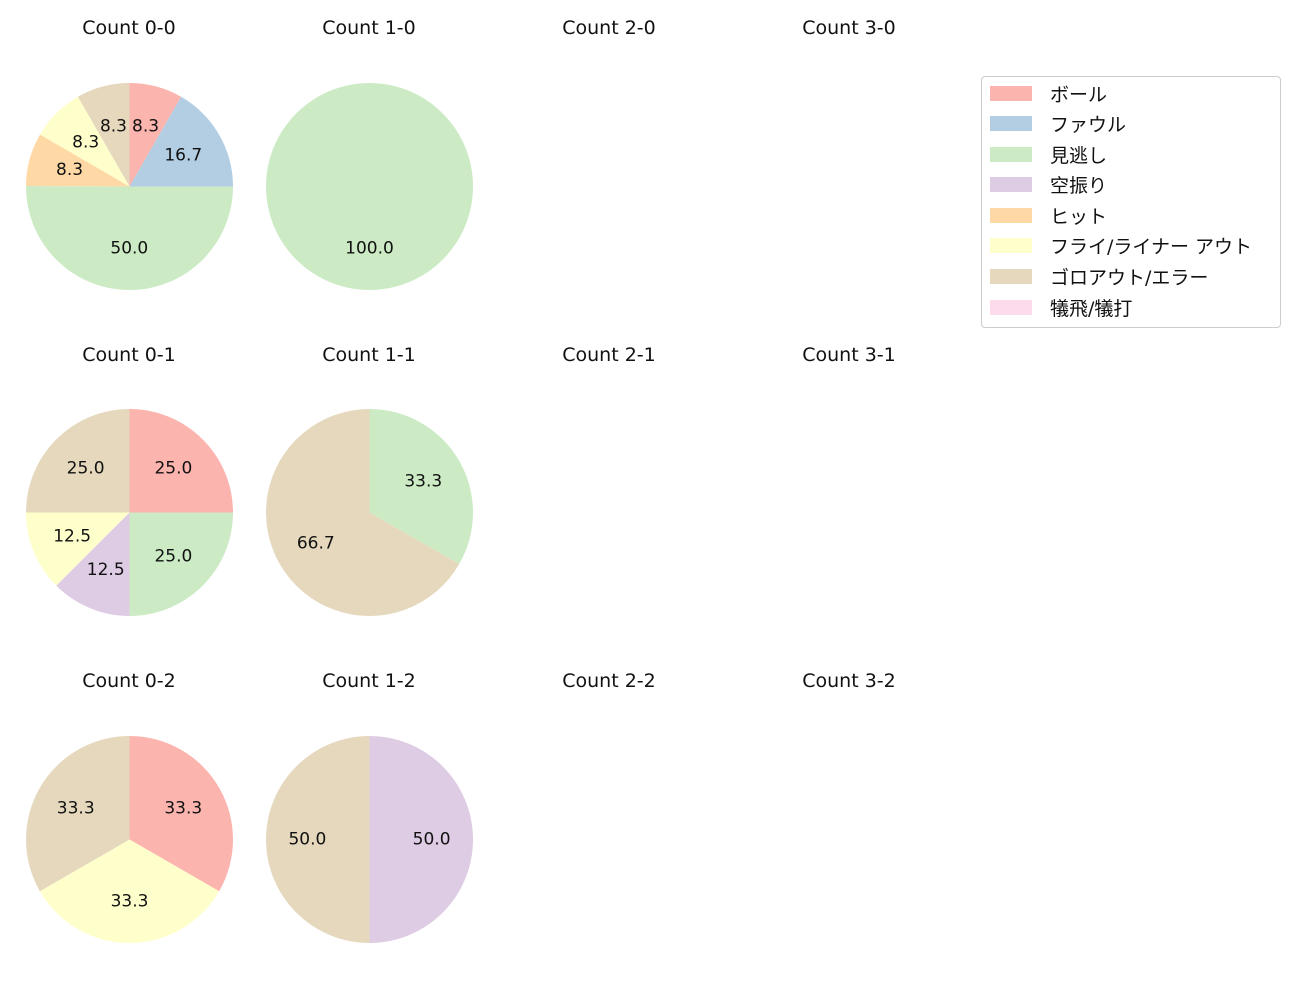 This screenshot has width=1300, height=1000. I want to click on chart-title: Count 0-0, so click(129, 28).